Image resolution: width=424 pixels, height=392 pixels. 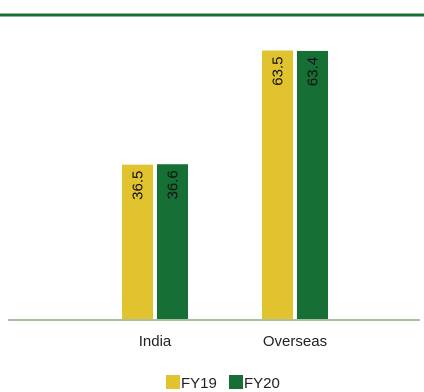 What do you see at coordinates (138, 185) in the screenshot?
I see `data-label-india-fy19: 36.5` at bounding box center [138, 185].